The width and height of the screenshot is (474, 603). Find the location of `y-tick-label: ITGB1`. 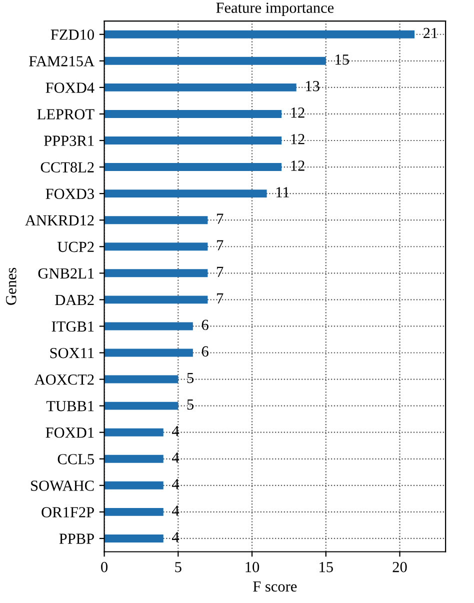

y-tick-label: ITGB1 is located at coordinates (73, 326).